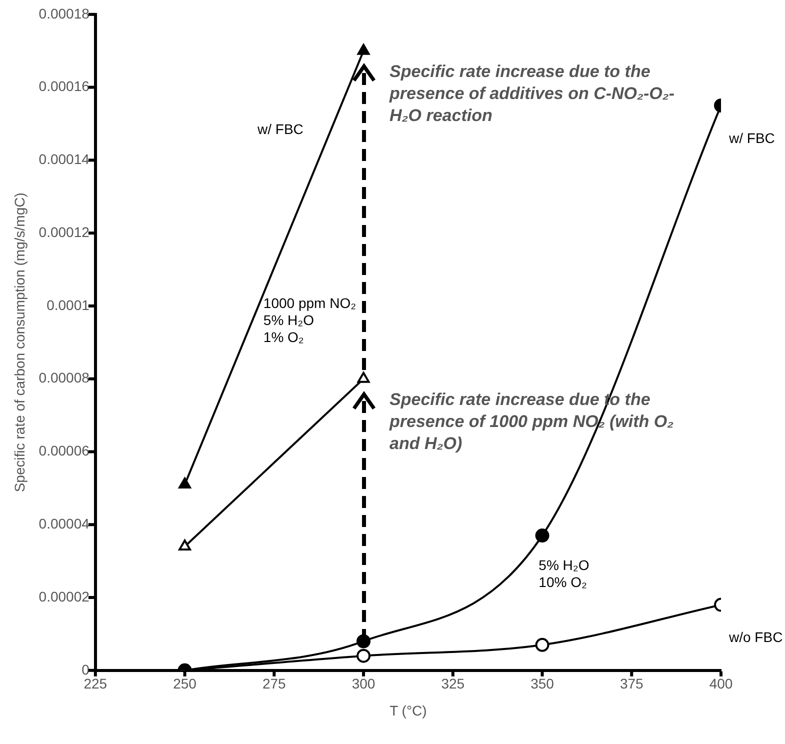 The height and width of the screenshot is (744, 785). Describe the element at coordinates (64, 378) in the screenshot. I see `y-tick-label: 0.00008` at that location.